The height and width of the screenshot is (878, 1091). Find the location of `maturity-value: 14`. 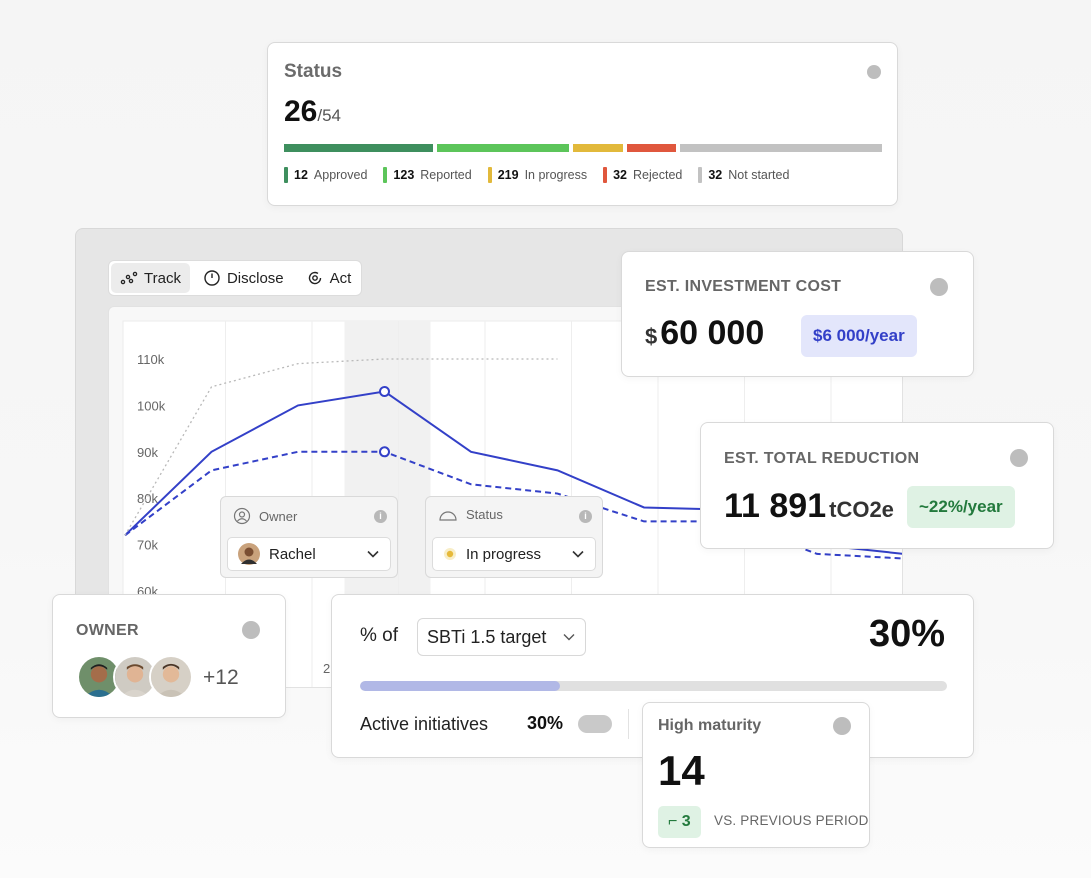

maturity-value: 14 is located at coordinates (681, 770).